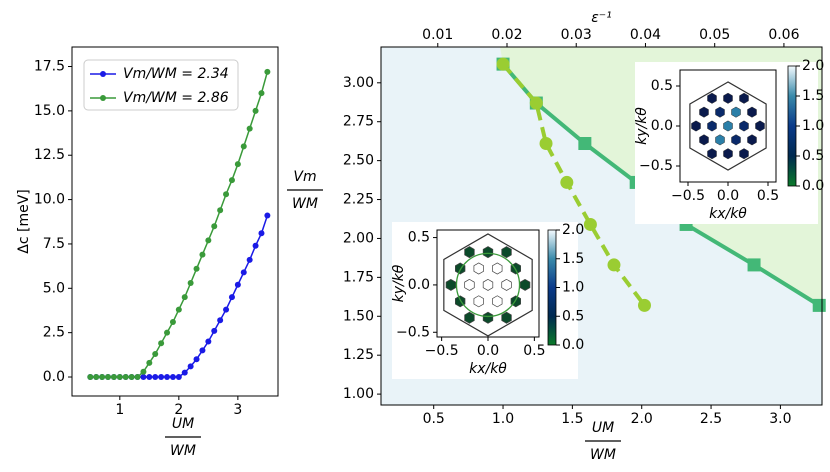 The height and width of the screenshot is (472, 830). I want to click on x-tick-label: 3.0, so click(780, 419).